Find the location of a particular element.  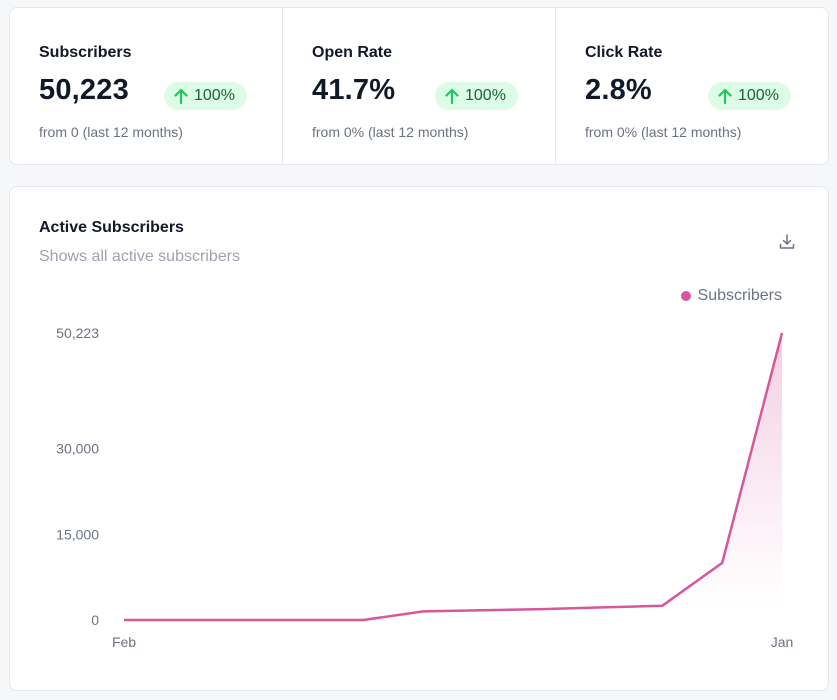

legend-label: Subscribers is located at coordinates (739, 295).